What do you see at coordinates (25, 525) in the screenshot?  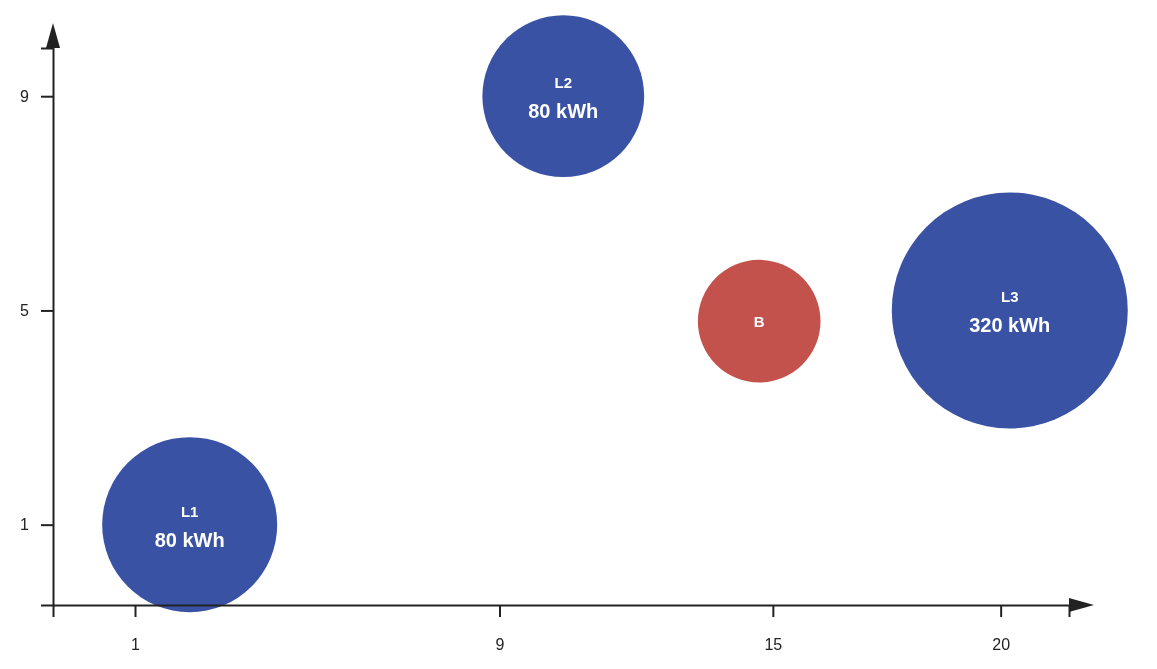 I see `y-tick-label: 1` at bounding box center [25, 525].